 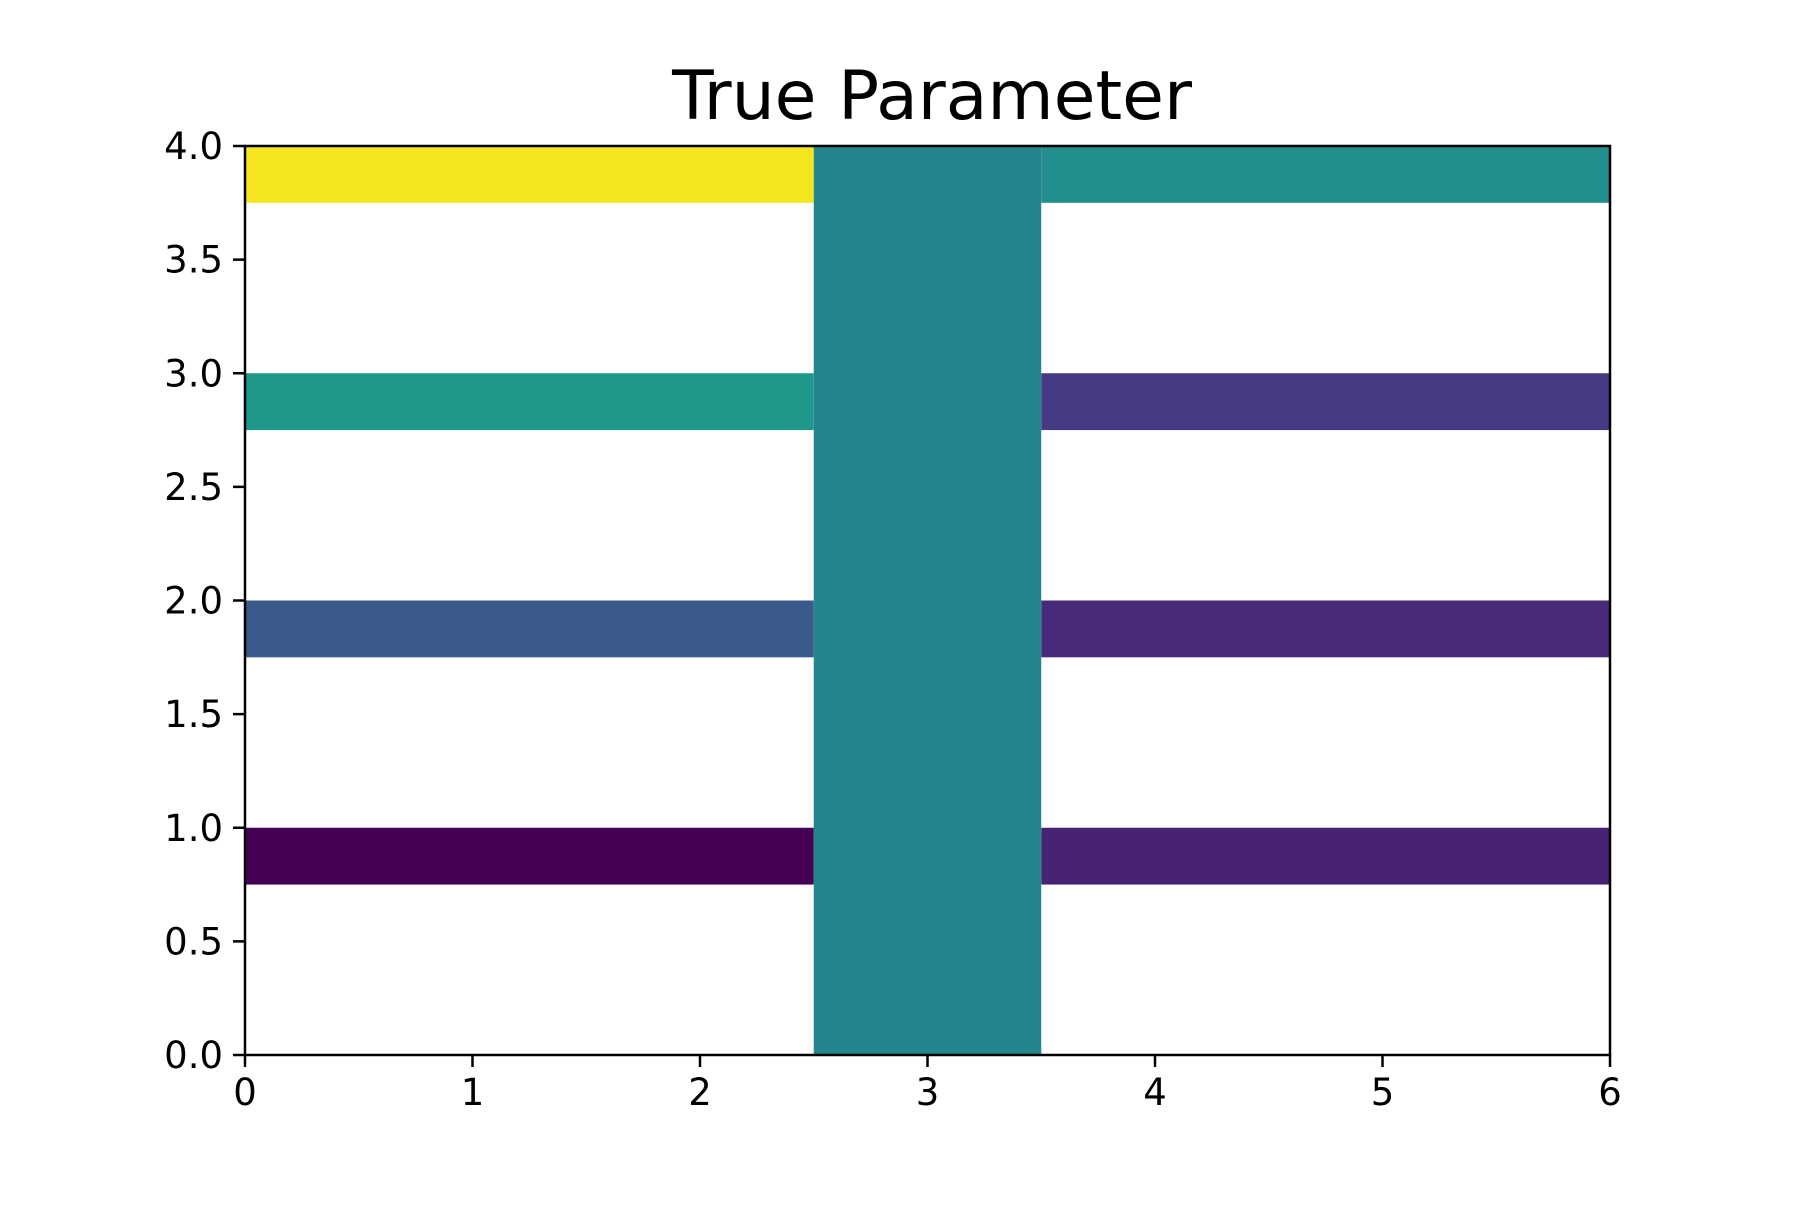 What do you see at coordinates (700, 1092) in the screenshot?
I see `x-tick-label: 2` at bounding box center [700, 1092].